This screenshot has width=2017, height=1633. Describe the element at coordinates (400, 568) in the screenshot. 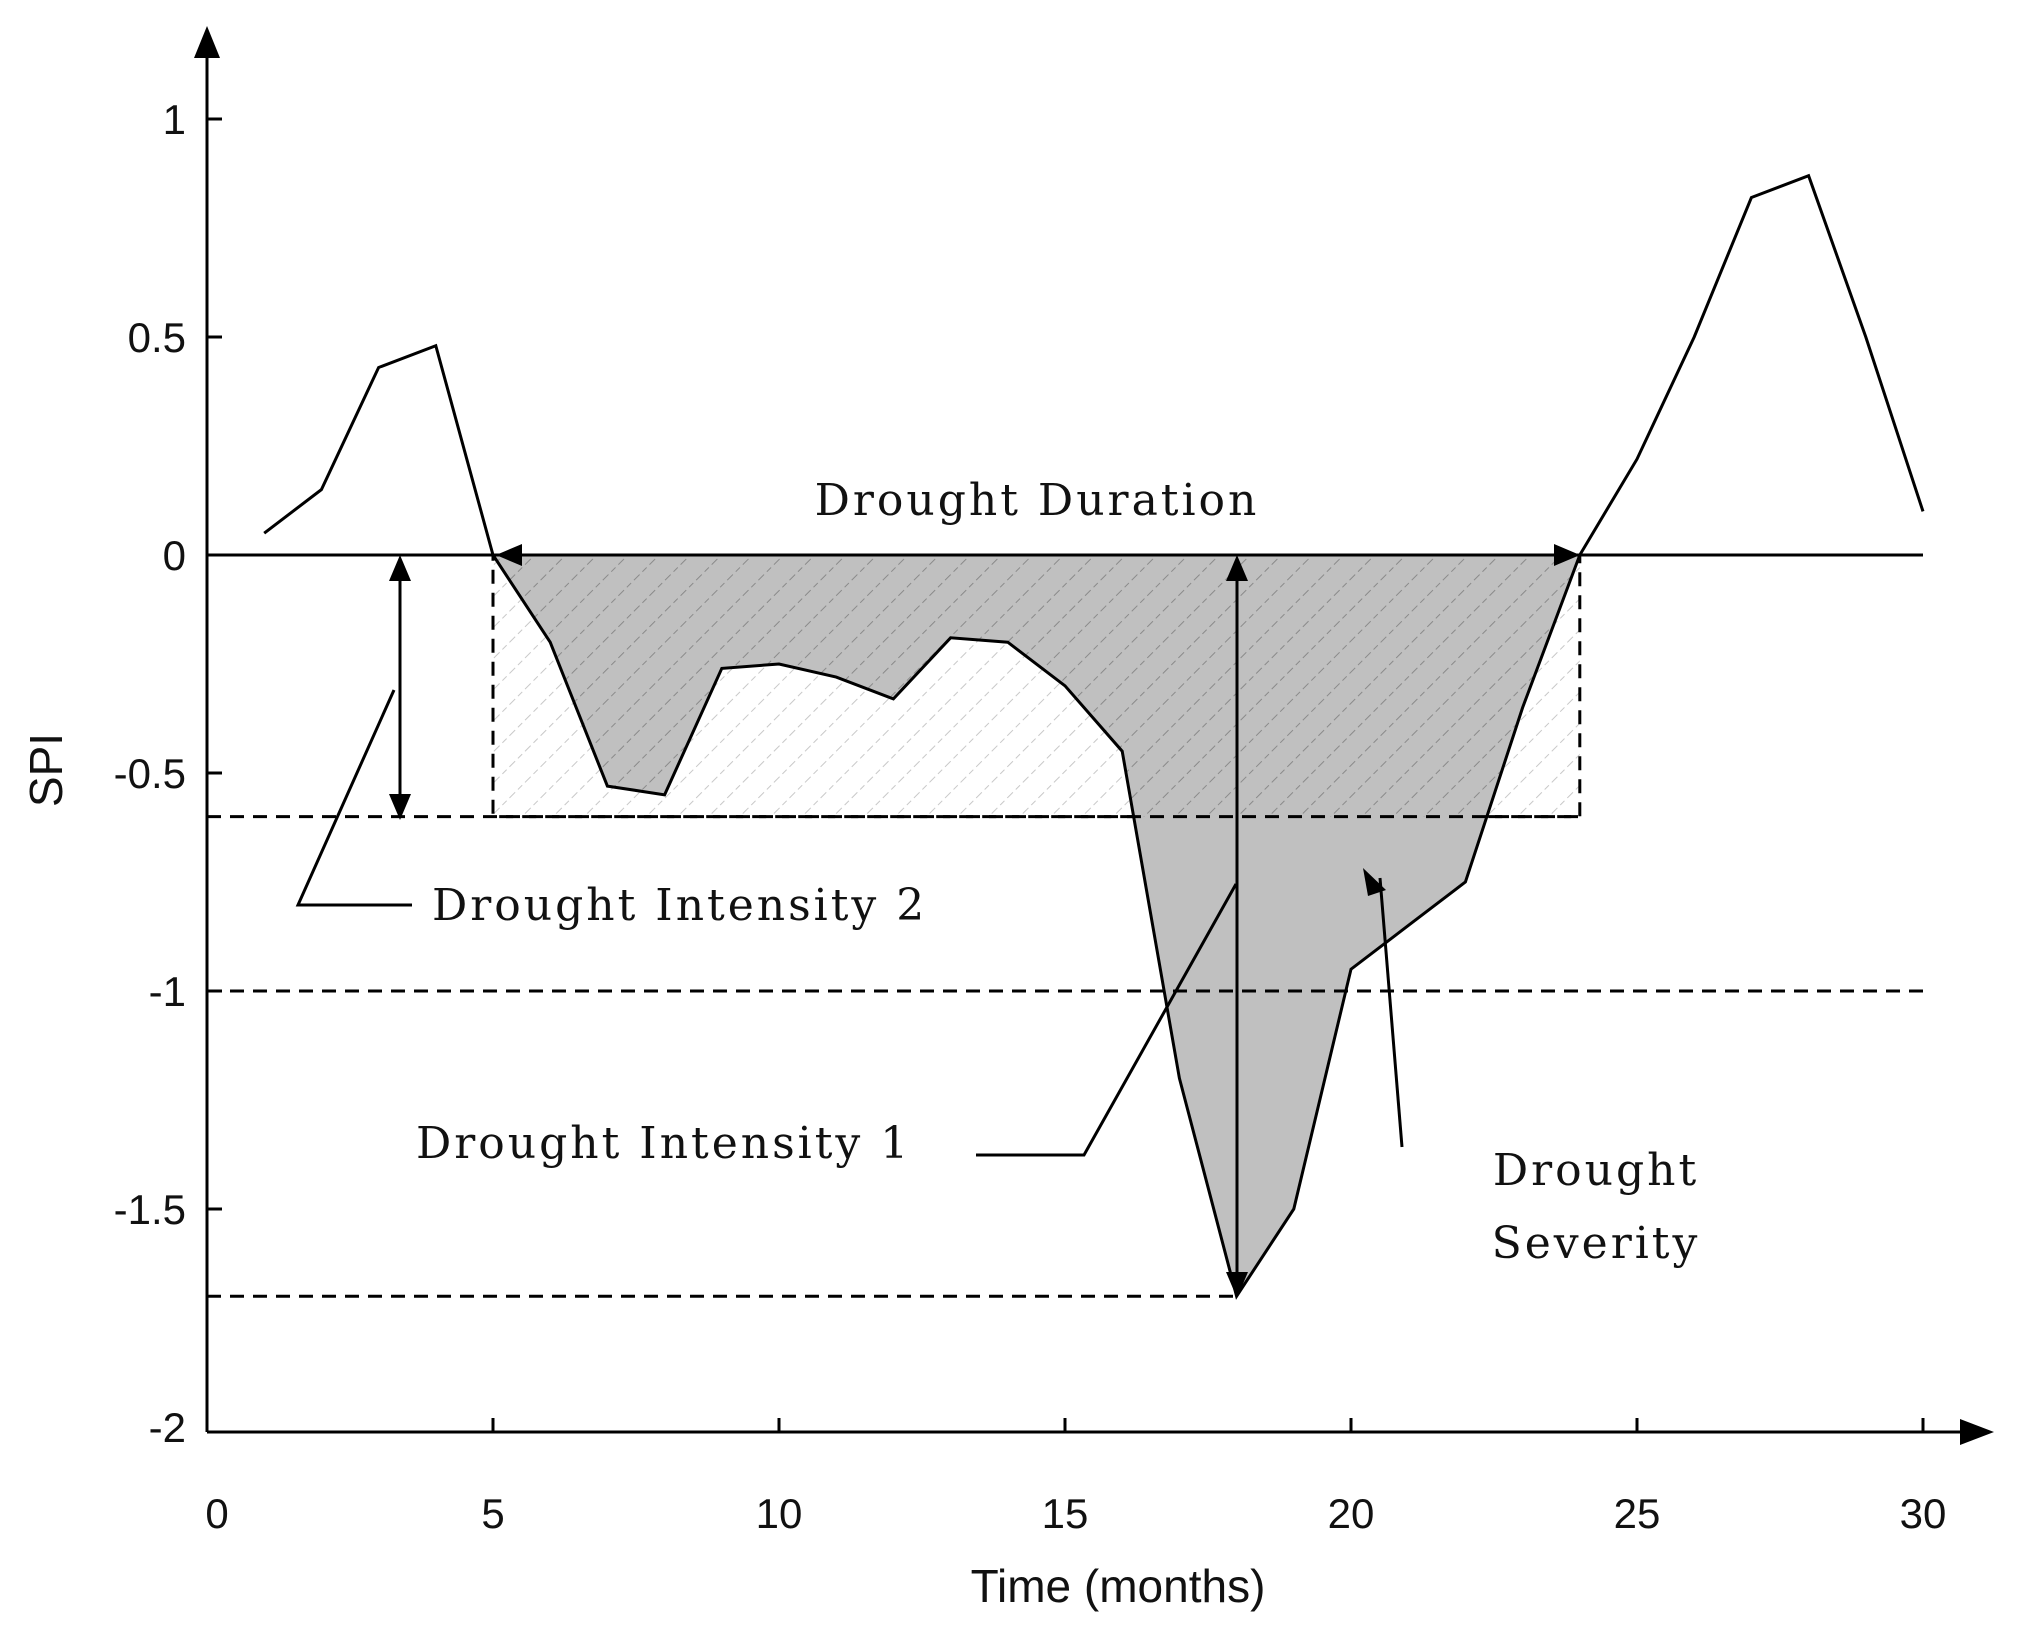

I see `intensity2-arrowhead-top` at that location.